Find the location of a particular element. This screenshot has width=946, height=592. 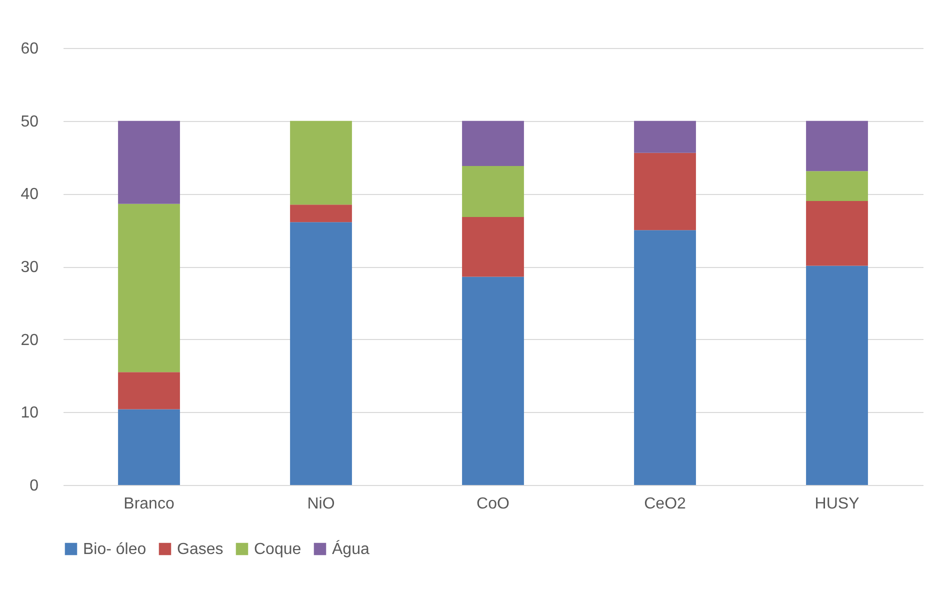

x-tick-label: CeO2 is located at coordinates (665, 504).